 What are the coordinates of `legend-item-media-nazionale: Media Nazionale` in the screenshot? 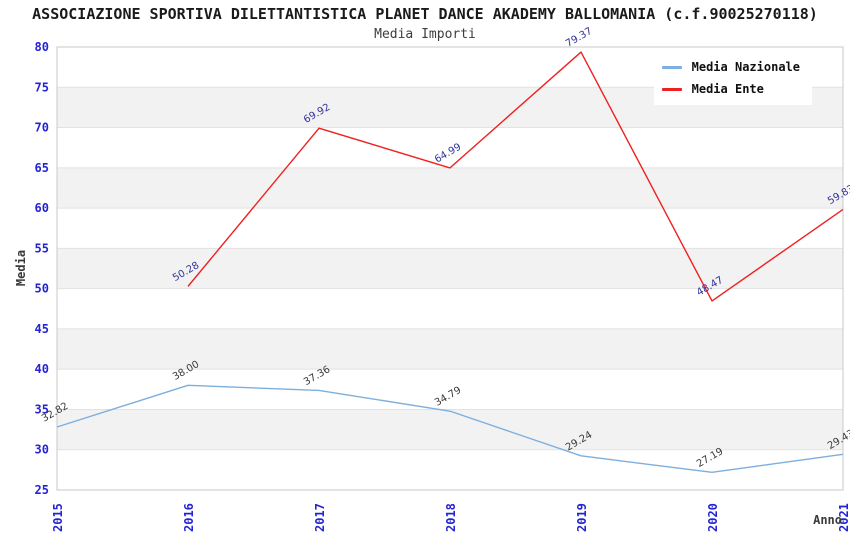 It's located at (730, 67).